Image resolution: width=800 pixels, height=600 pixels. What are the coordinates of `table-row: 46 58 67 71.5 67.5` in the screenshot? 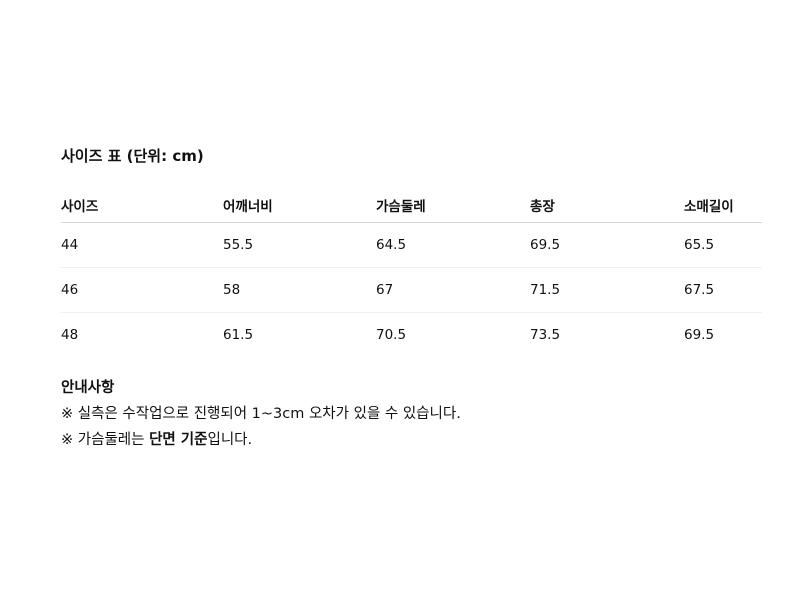 It's located at (411, 290).